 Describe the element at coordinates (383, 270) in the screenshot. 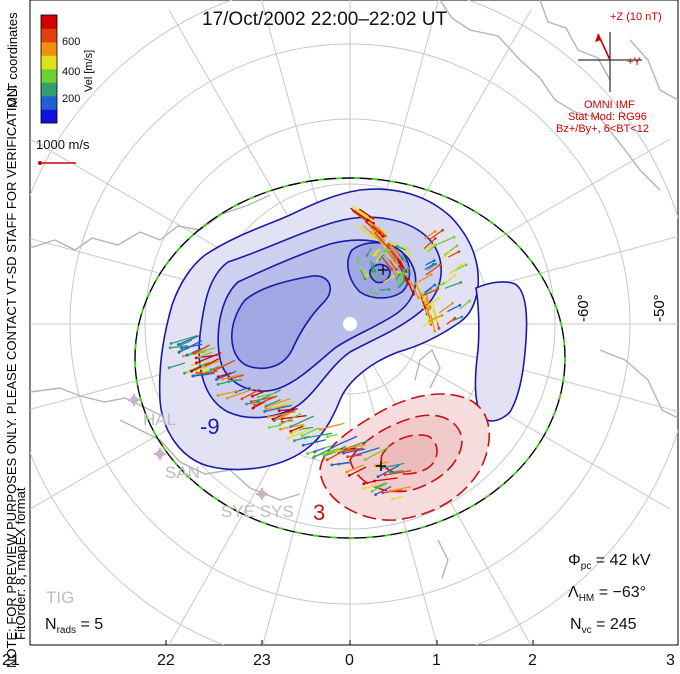

I see `potential-min-marker` at that location.